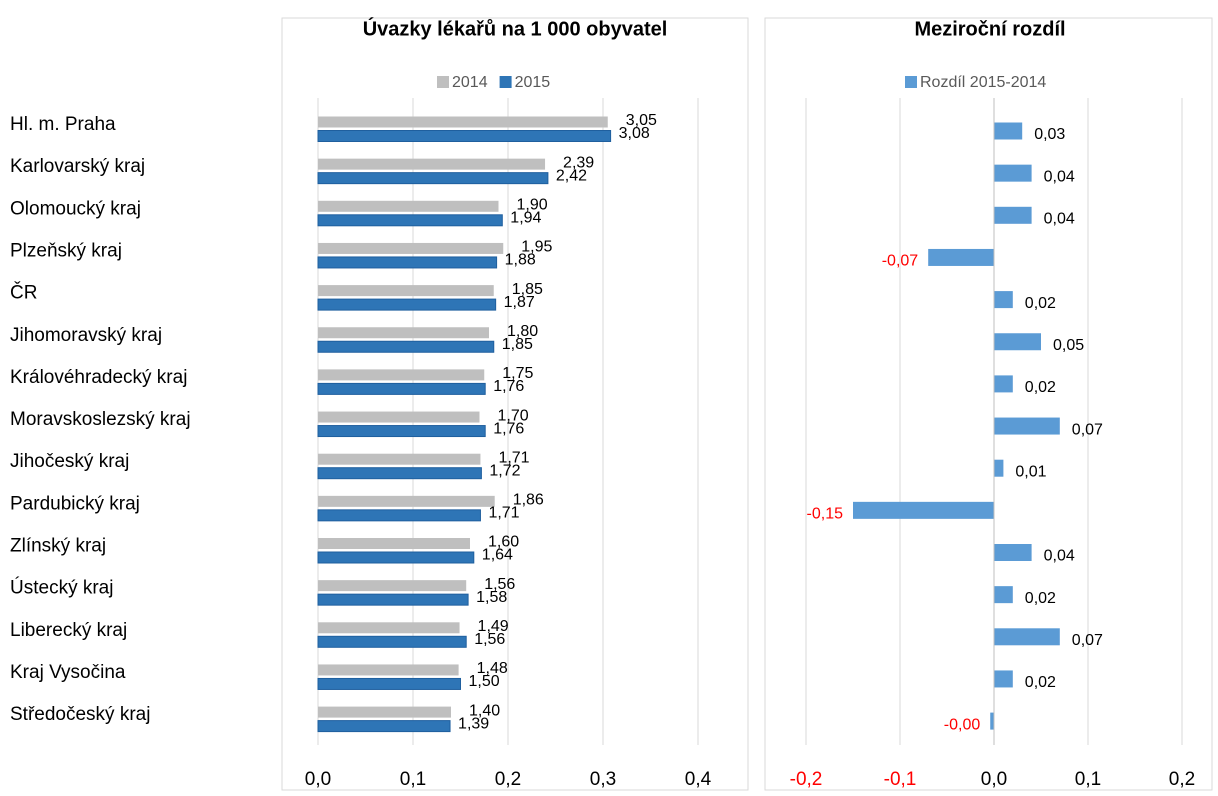  I want to click on data-label: 1,88, so click(520, 260).